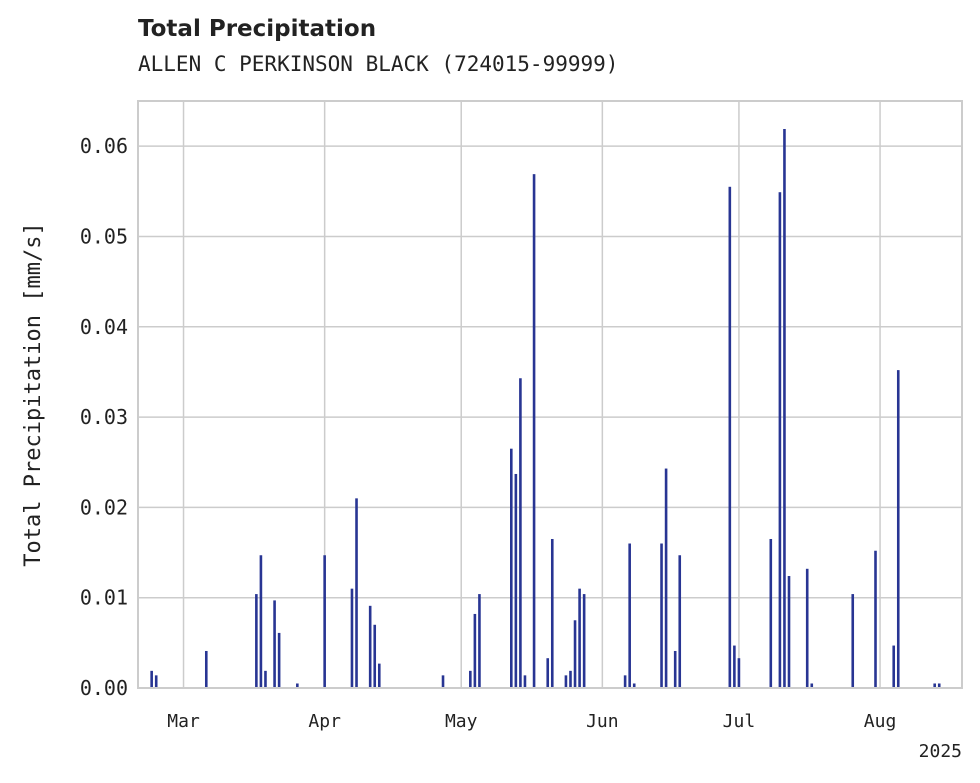 The height and width of the screenshot is (783, 980). What do you see at coordinates (104, 417) in the screenshot?
I see `y-tick-label: 0.03` at bounding box center [104, 417].